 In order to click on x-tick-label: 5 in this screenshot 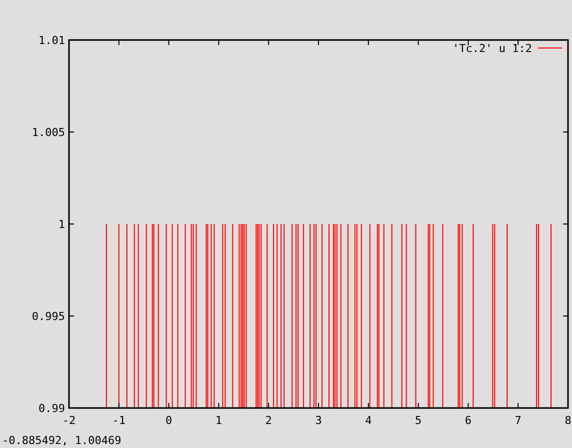, I will do `click(418, 420)`.